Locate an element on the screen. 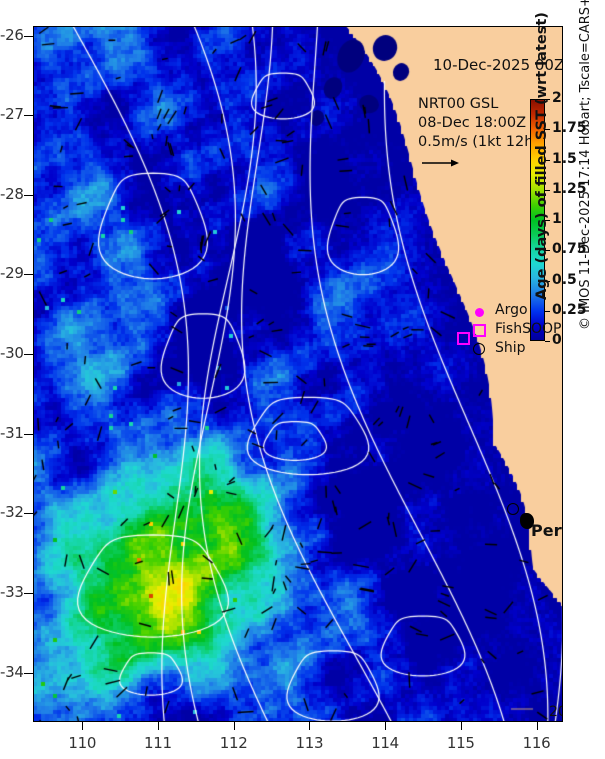  colorbar-tick-label: 1 is located at coordinates (557, 219).